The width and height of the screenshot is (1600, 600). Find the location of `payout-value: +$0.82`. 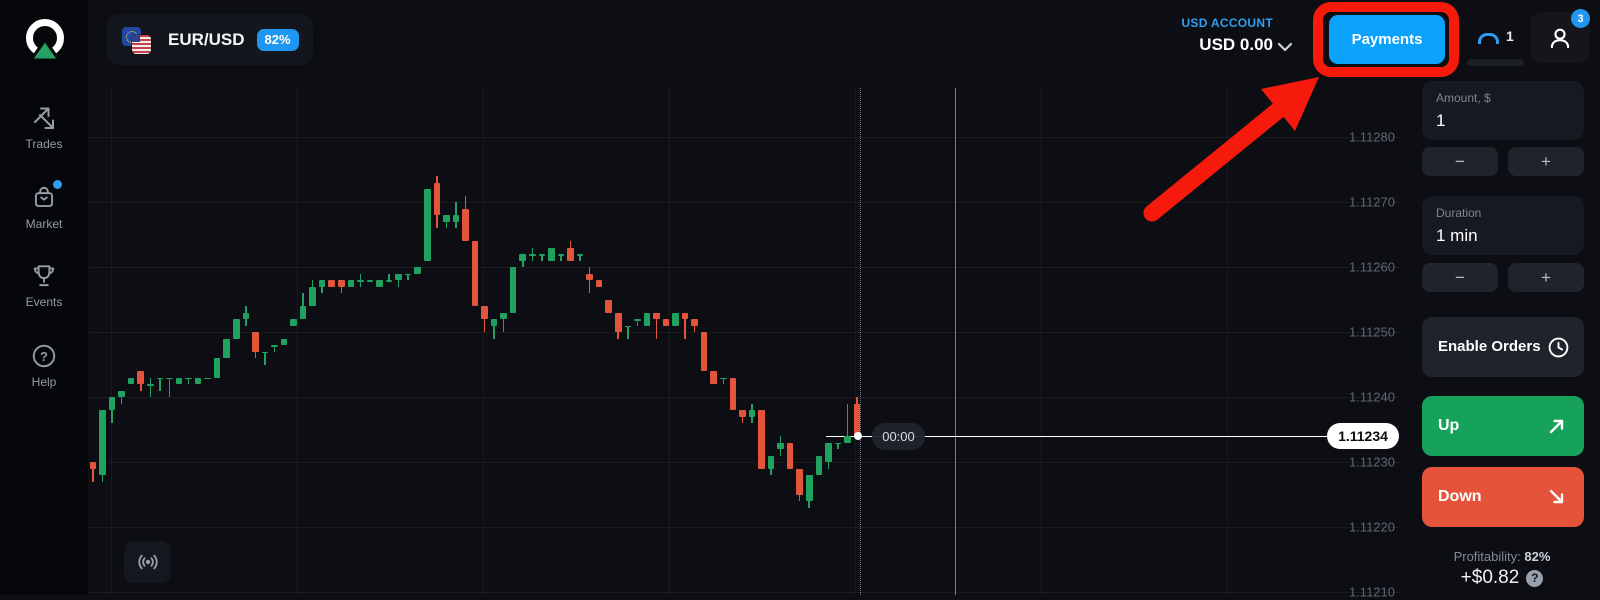

payout-value: +$0.82 is located at coordinates (1490, 577).